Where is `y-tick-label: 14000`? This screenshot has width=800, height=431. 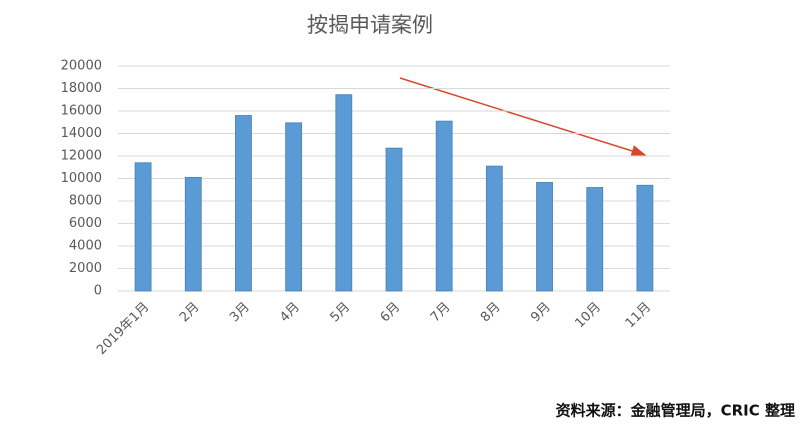
y-tick-label: 14000 is located at coordinates (81, 133).